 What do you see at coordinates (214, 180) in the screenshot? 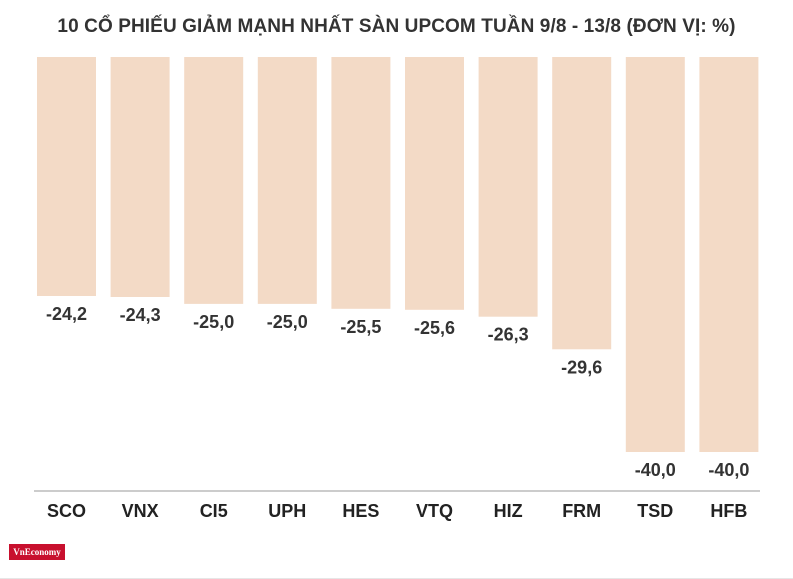
I see `bar-ci5` at bounding box center [214, 180].